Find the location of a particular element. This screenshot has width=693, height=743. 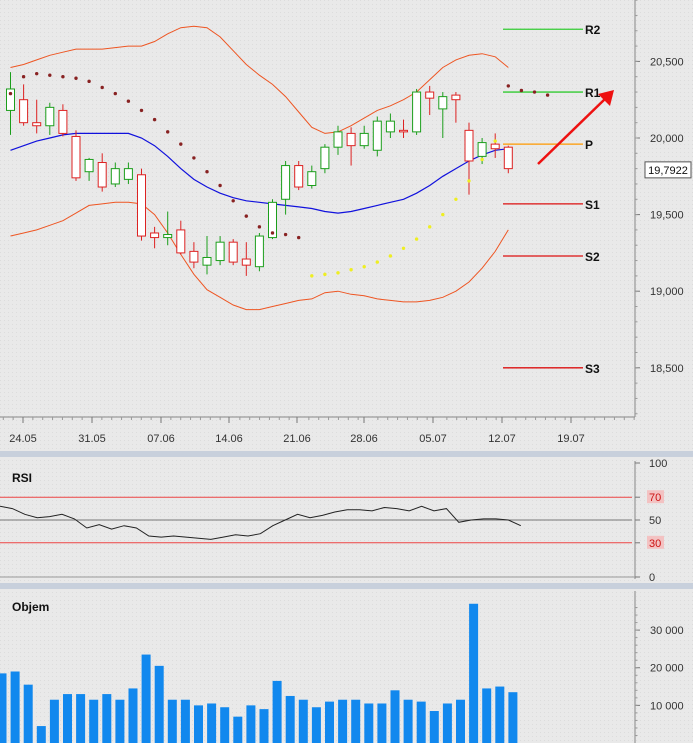

trend-arrow-head is located at coordinates (606, 98).